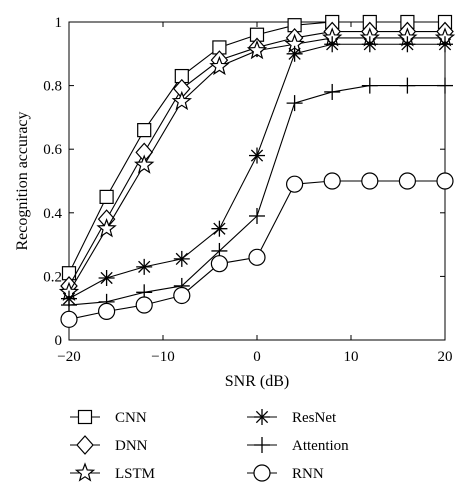 Image resolution: width=467 pixels, height=500 pixels. I want to click on y-tick-label: 0, so click(59, 341).